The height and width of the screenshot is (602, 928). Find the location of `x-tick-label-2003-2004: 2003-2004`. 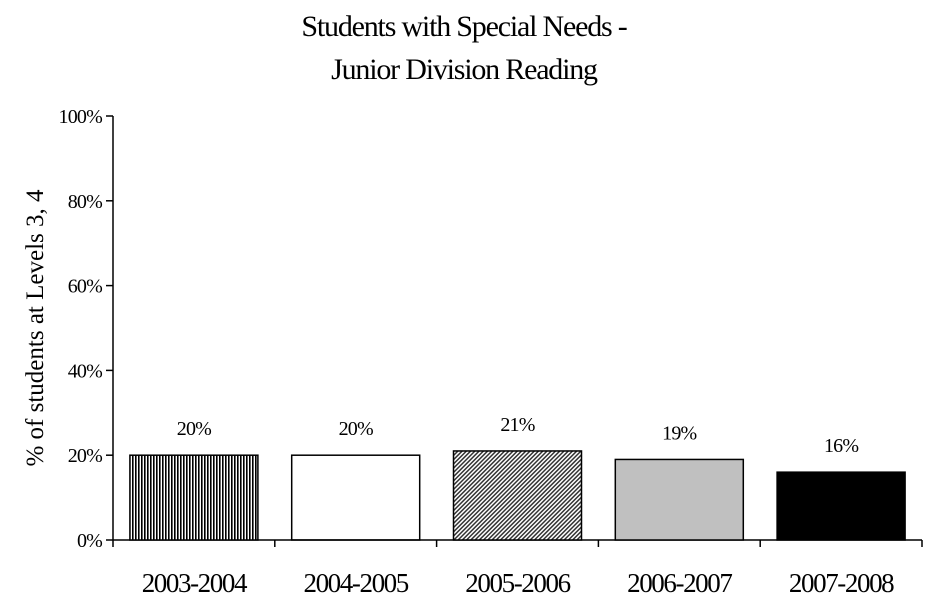

x-tick-label-2003-2004: 2003-2004 is located at coordinates (195, 583).